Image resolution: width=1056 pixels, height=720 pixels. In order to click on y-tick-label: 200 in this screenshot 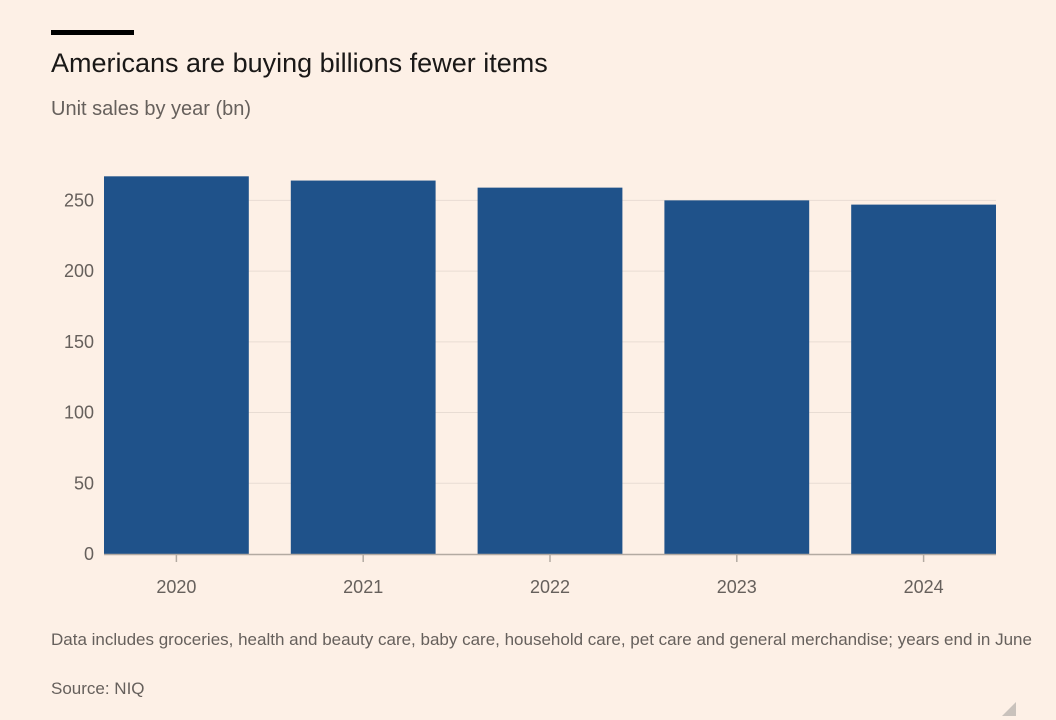, I will do `click(79, 271)`.